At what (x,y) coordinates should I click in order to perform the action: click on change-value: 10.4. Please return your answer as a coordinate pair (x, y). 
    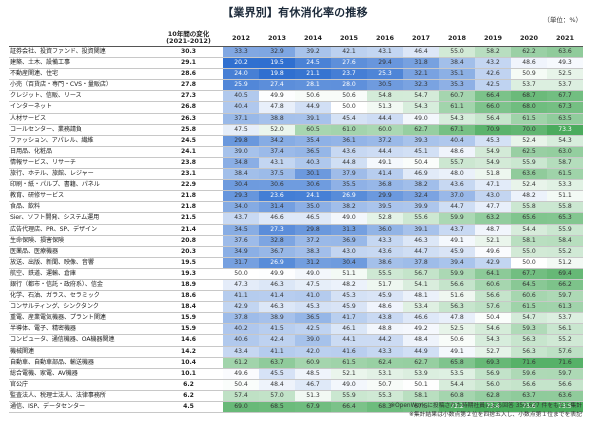
    Looking at the image, I should click on (188, 363).